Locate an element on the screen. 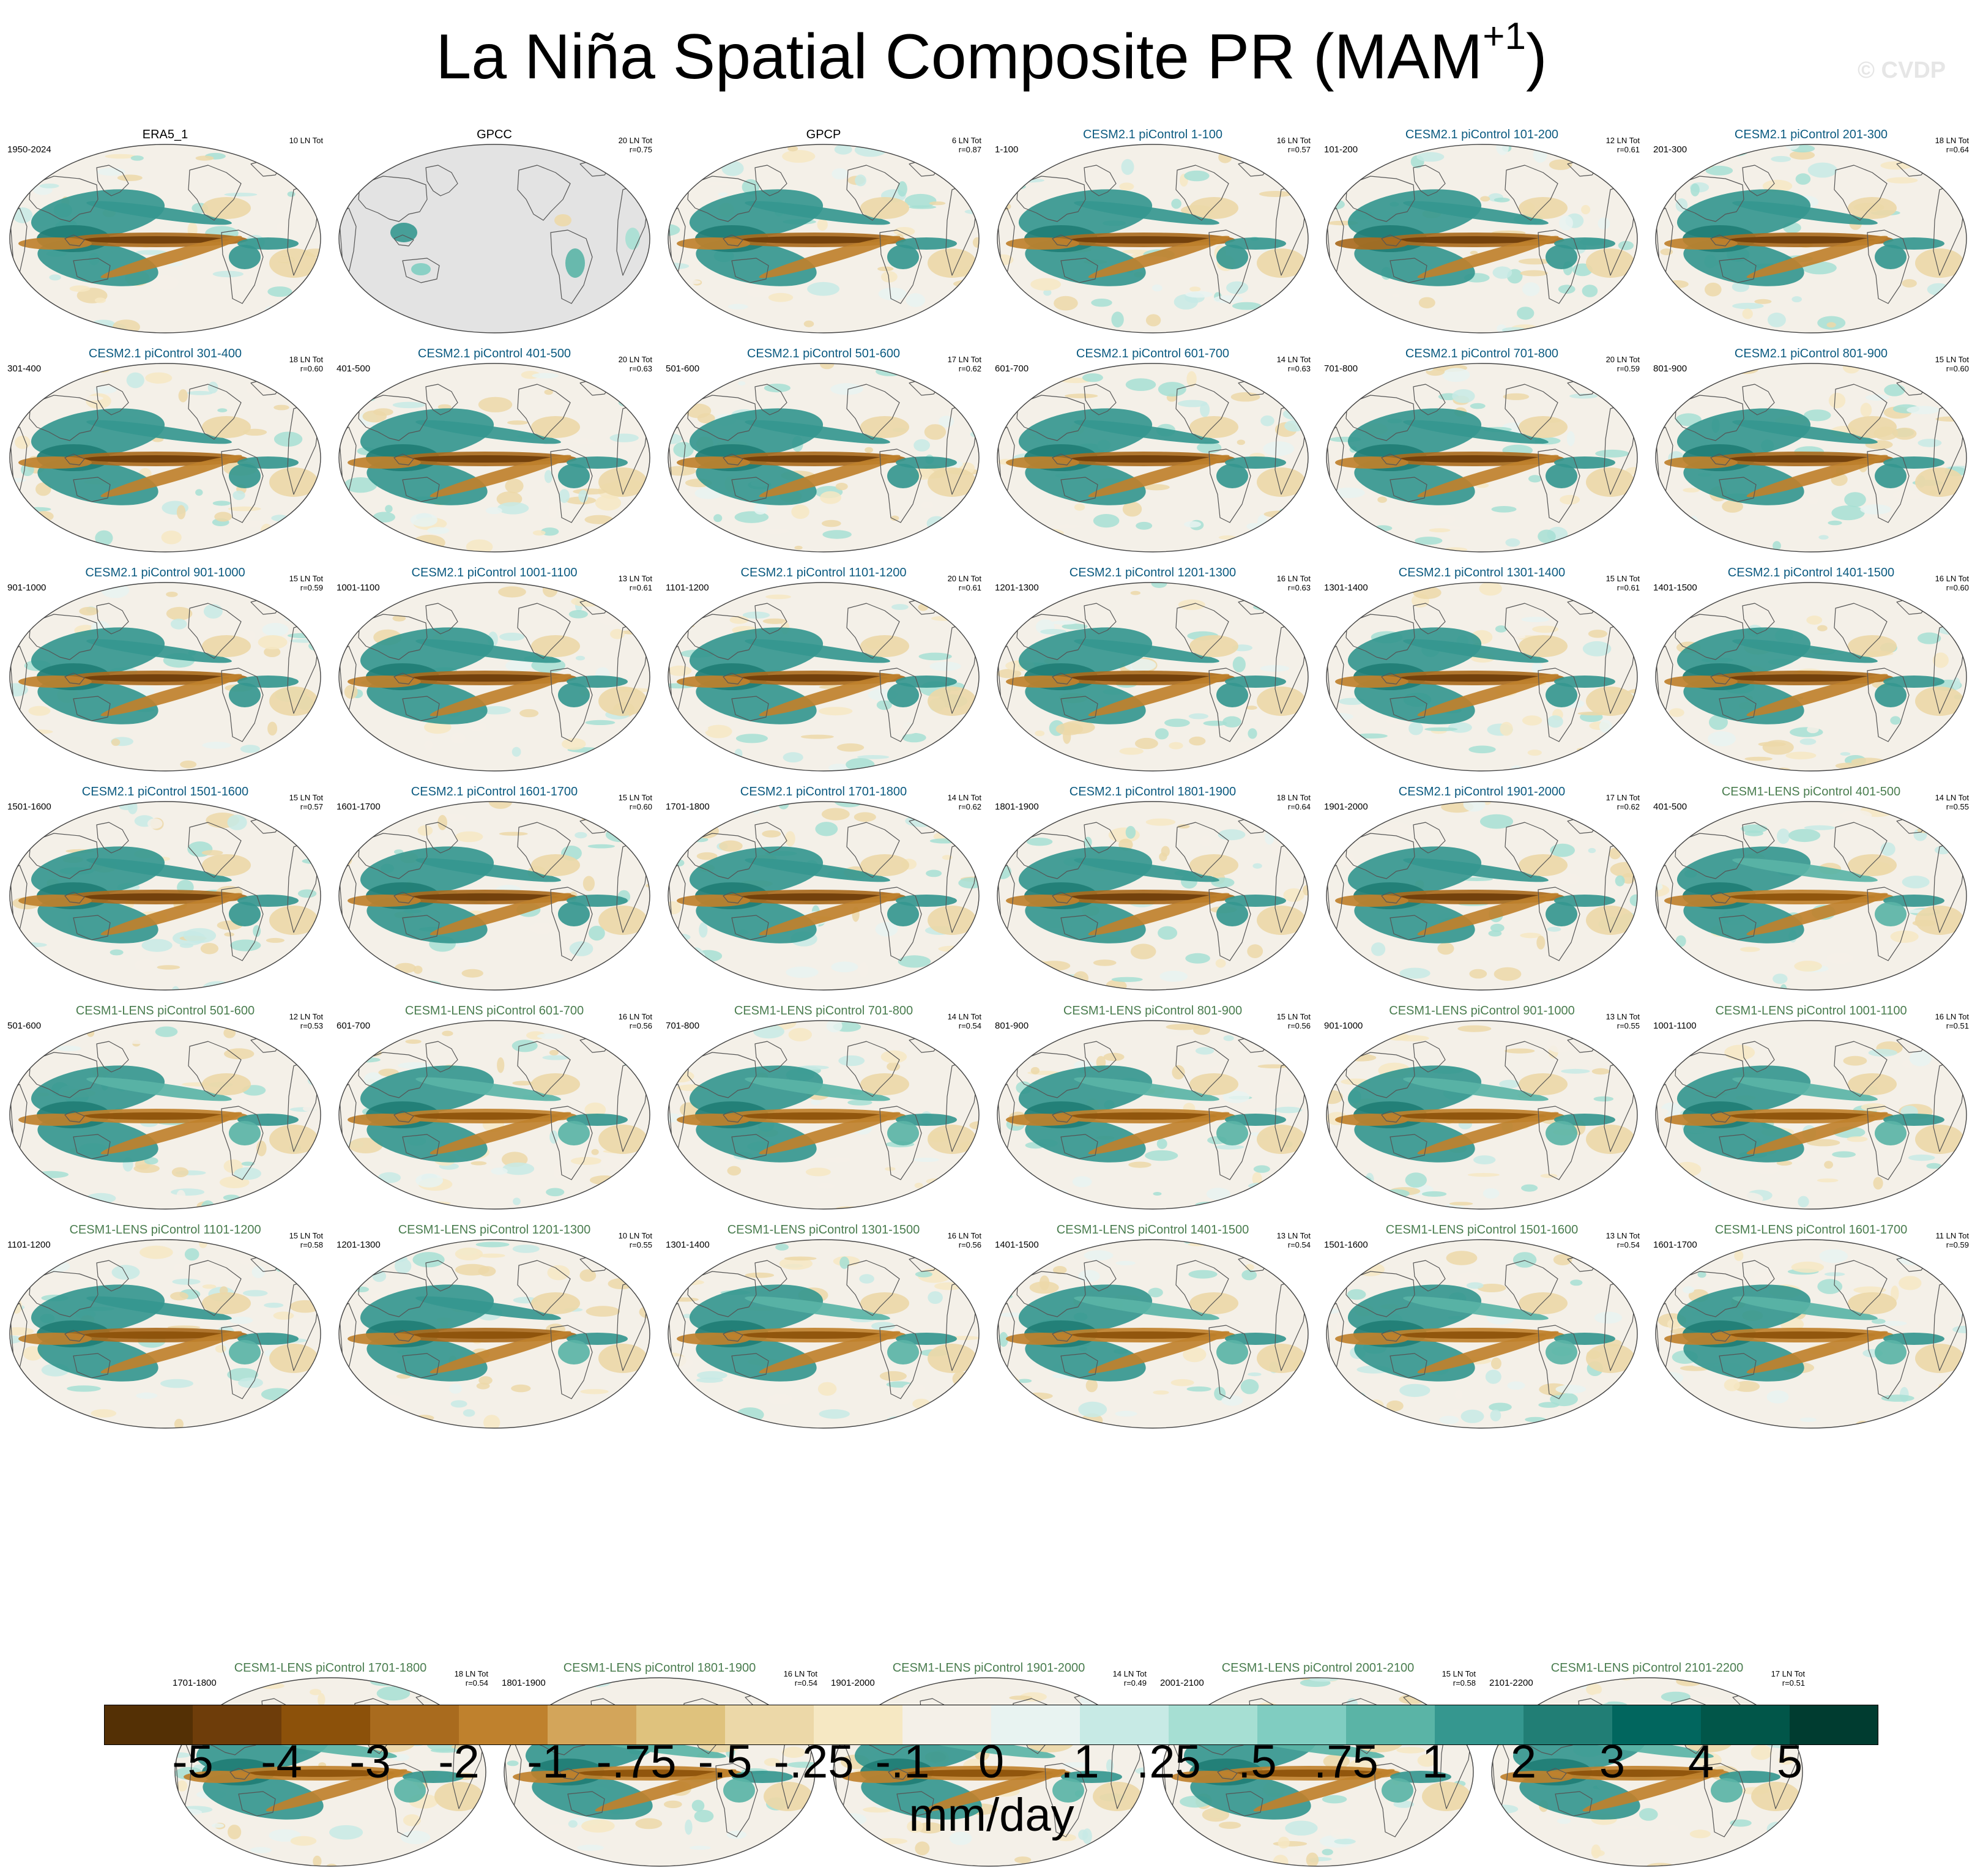  panel-title: CESM2.1 piControl 101-200 is located at coordinates (1482, 134).